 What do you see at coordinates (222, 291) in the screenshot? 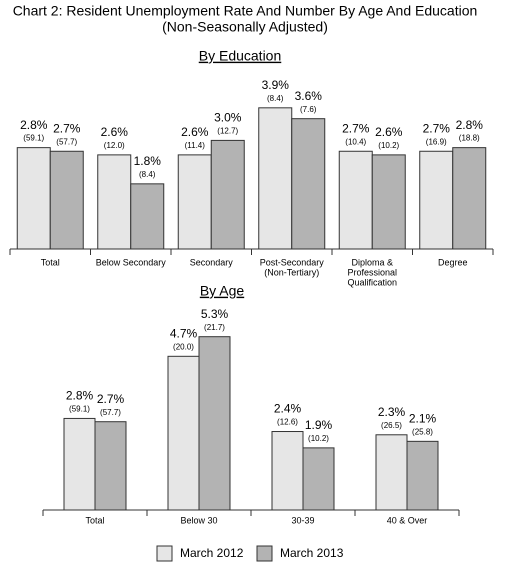
I see `section-title: By Age` at bounding box center [222, 291].